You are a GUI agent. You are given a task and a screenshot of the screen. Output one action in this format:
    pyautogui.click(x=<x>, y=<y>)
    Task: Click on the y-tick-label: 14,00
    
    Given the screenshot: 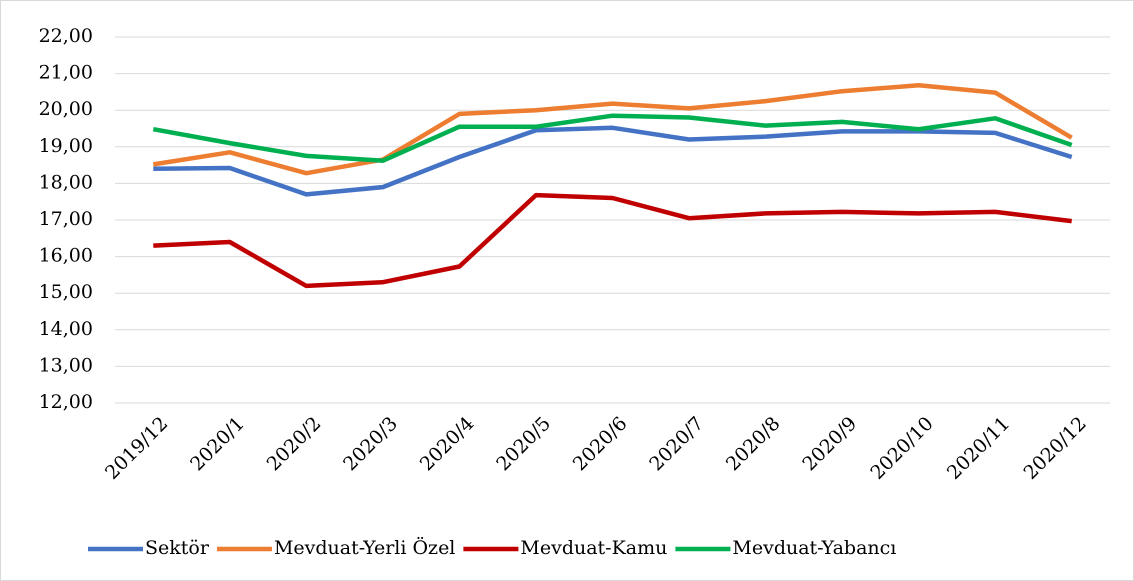 What is the action you would take?
    pyautogui.click(x=66, y=329)
    